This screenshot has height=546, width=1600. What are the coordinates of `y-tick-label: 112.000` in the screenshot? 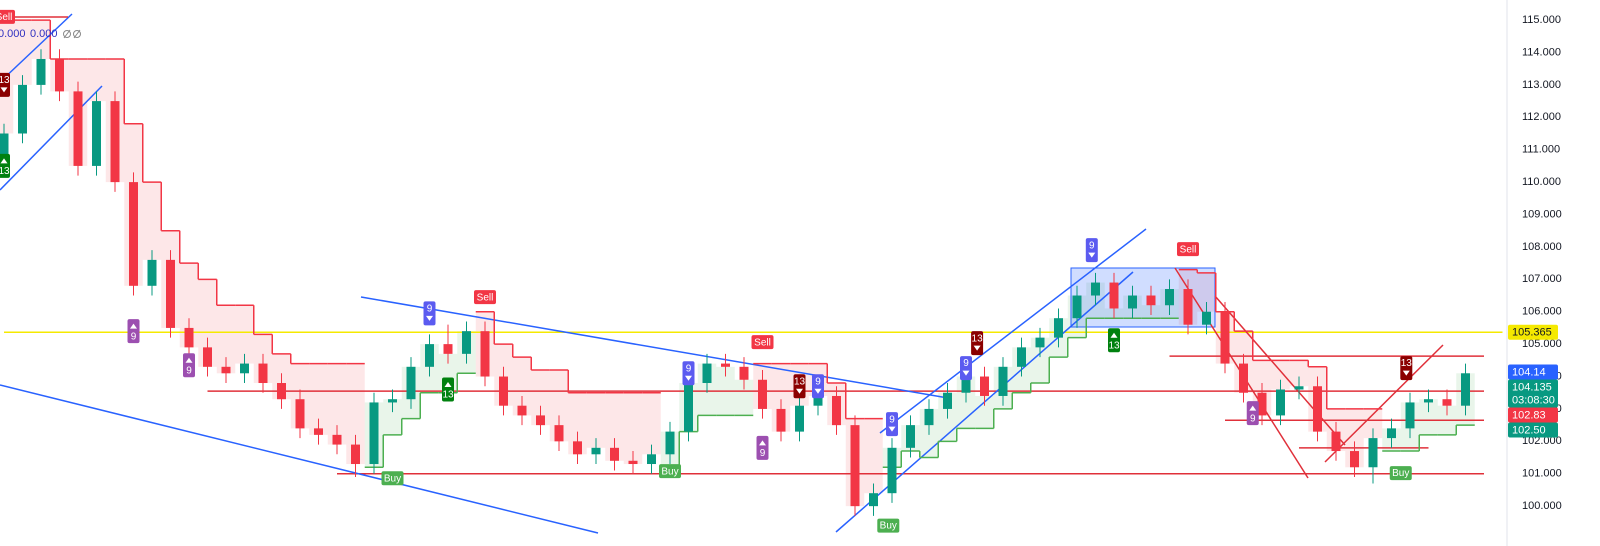 It's located at (1541, 117).